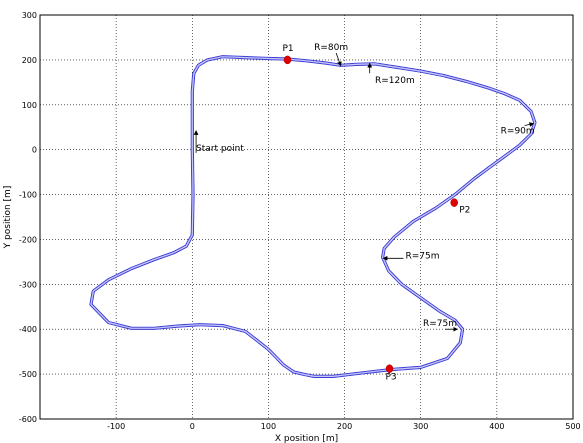 The image size is (583, 443). What do you see at coordinates (28, 329) in the screenshot?
I see `y-tick-label: -400` at bounding box center [28, 329].